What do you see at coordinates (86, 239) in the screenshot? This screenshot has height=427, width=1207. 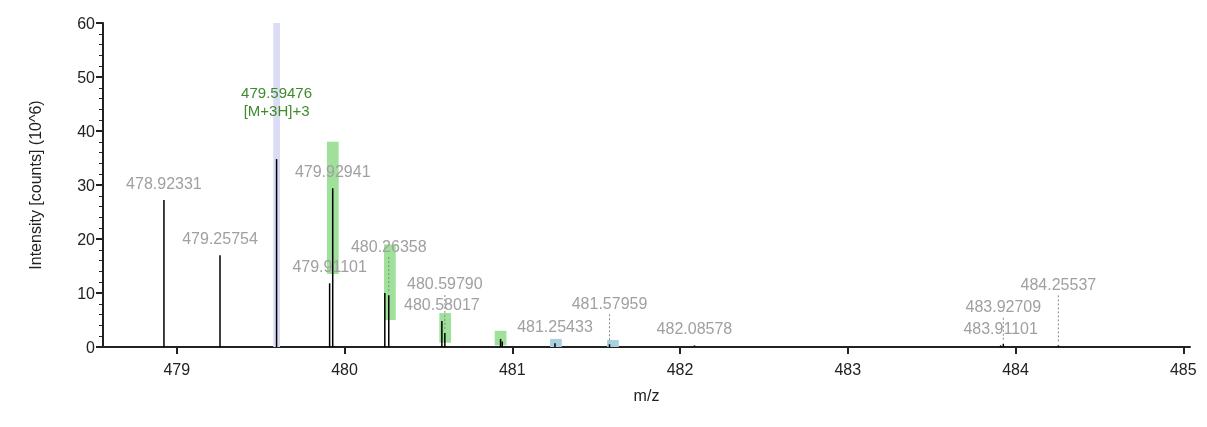 I see `y-tick-label: 20` at bounding box center [86, 239].